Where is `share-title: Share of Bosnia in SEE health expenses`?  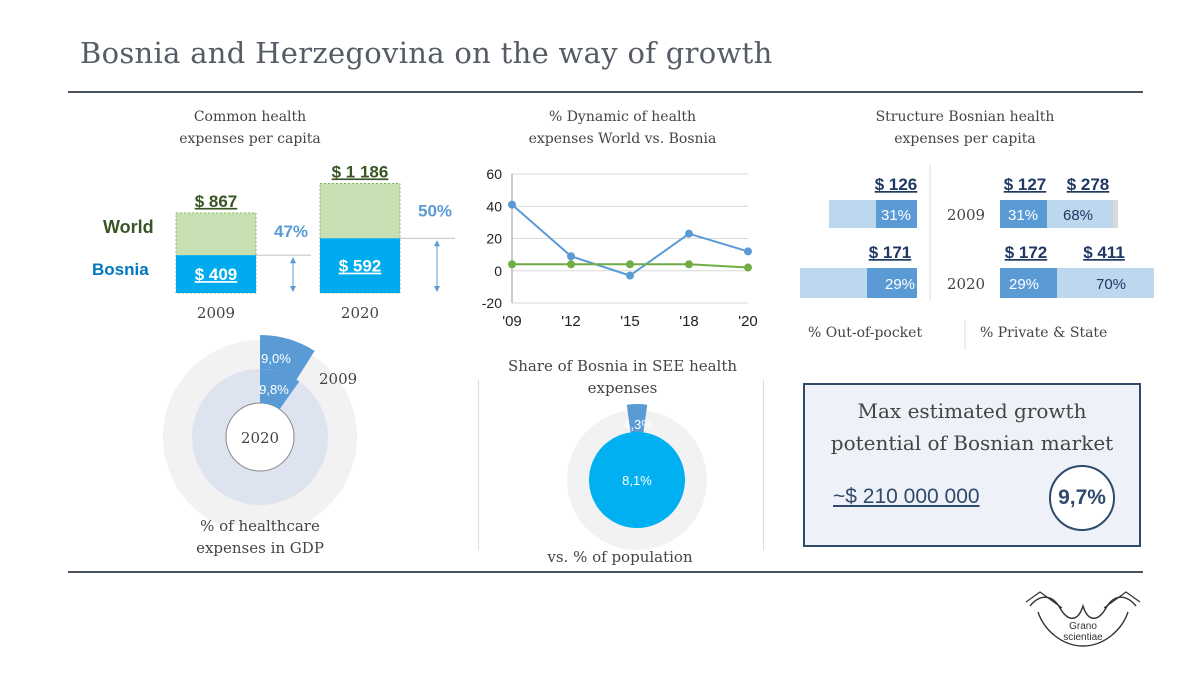 share-title: Share of Bosnia in SEE health expenses is located at coordinates (622, 377).